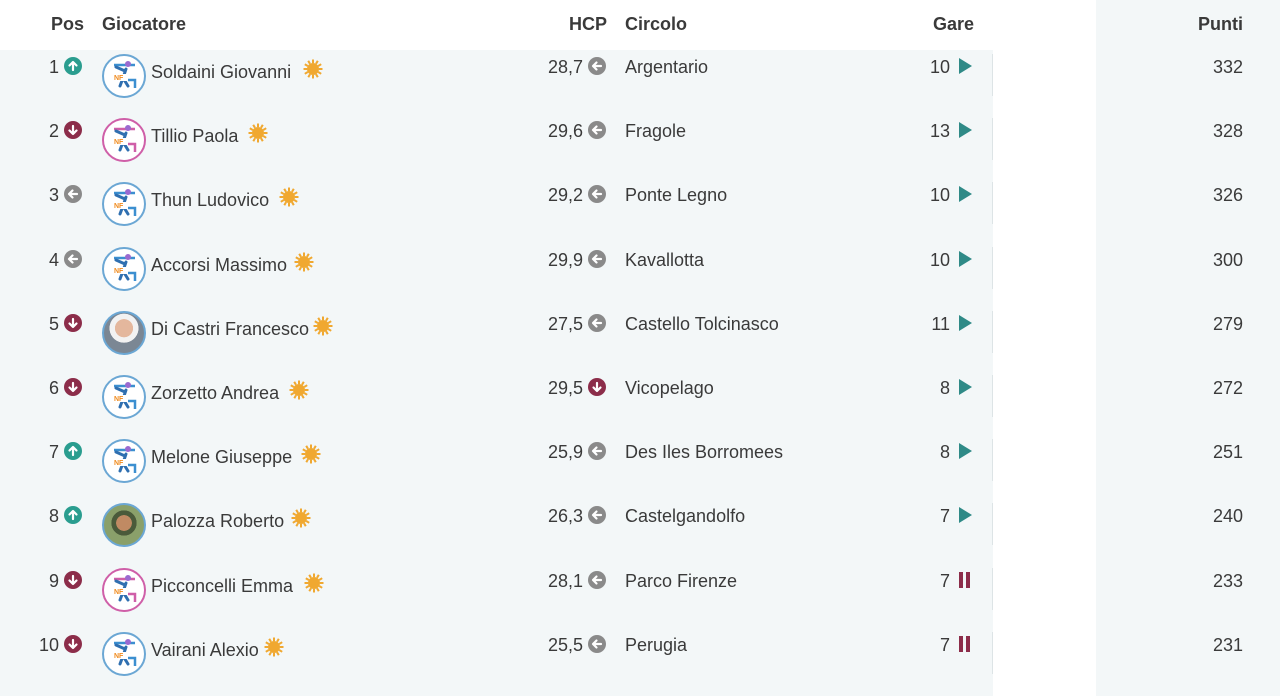 The height and width of the screenshot is (696, 1280). What do you see at coordinates (704, 452) in the screenshot?
I see `club-name: Des Iles Borromees` at bounding box center [704, 452].